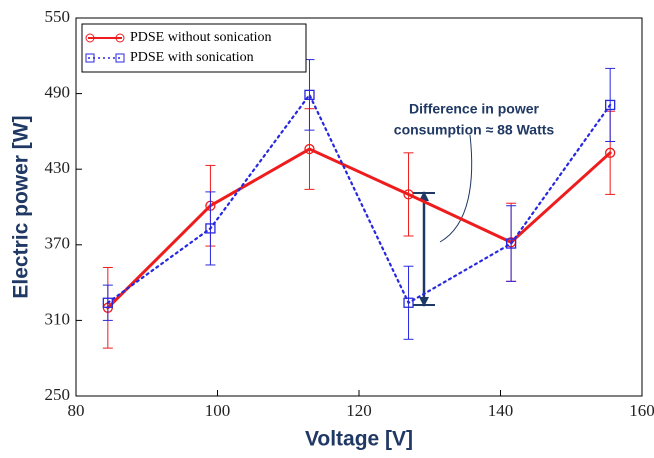 This screenshot has width=654, height=458. What do you see at coordinates (201, 37) in the screenshot?
I see `legend-label: PDSE without sonication` at bounding box center [201, 37].